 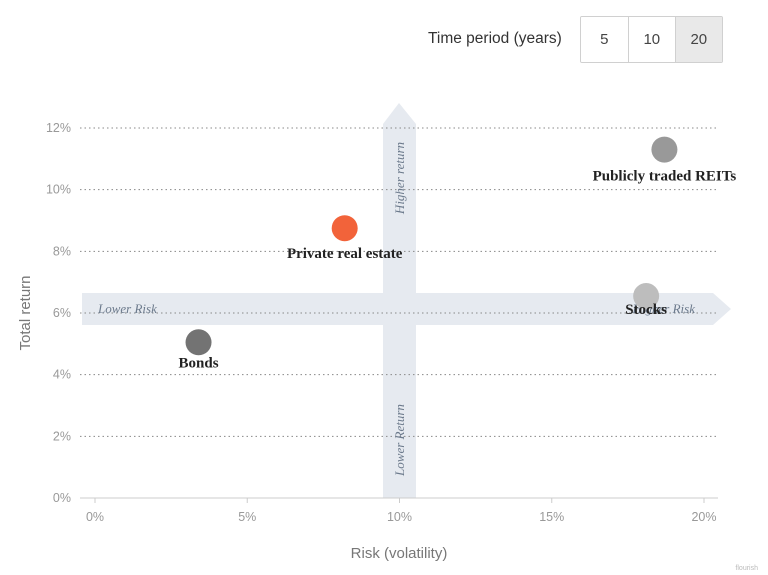 I want to click on x-tick-label: 20%, so click(x=703, y=517).